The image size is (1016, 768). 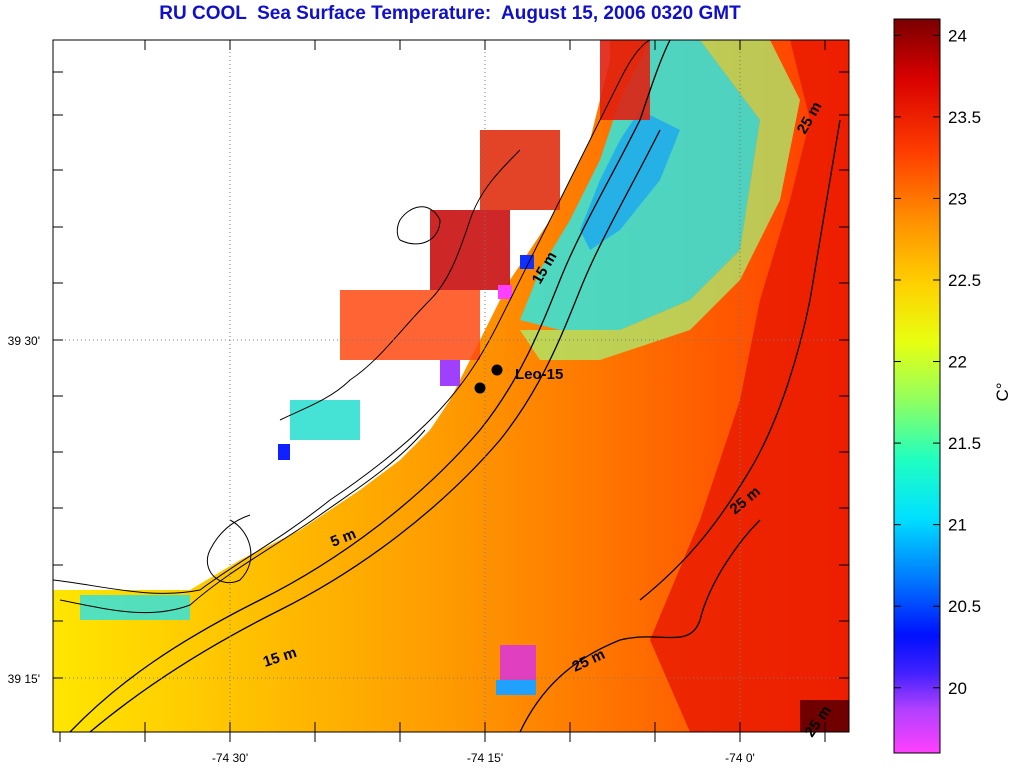 What do you see at coordinates (24, 679) in the screenshot?
I see `lat-label-39-15: 39 15'` at bounding box center [24, 679].